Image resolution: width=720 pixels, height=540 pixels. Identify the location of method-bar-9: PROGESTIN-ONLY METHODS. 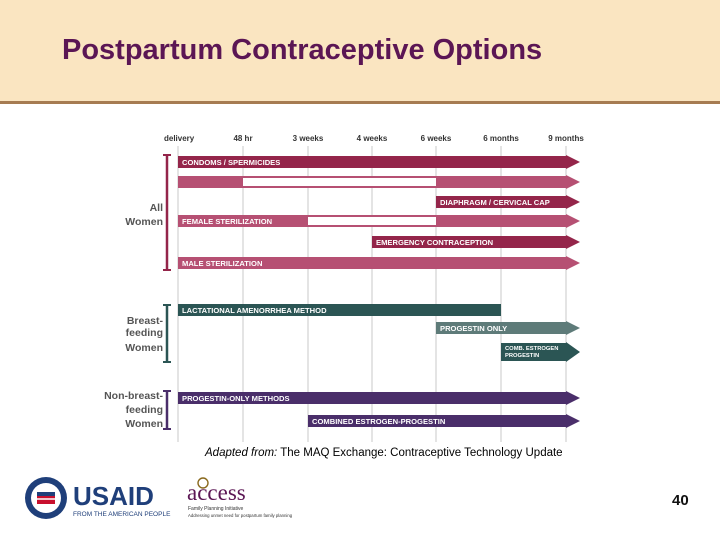
(379, 398).